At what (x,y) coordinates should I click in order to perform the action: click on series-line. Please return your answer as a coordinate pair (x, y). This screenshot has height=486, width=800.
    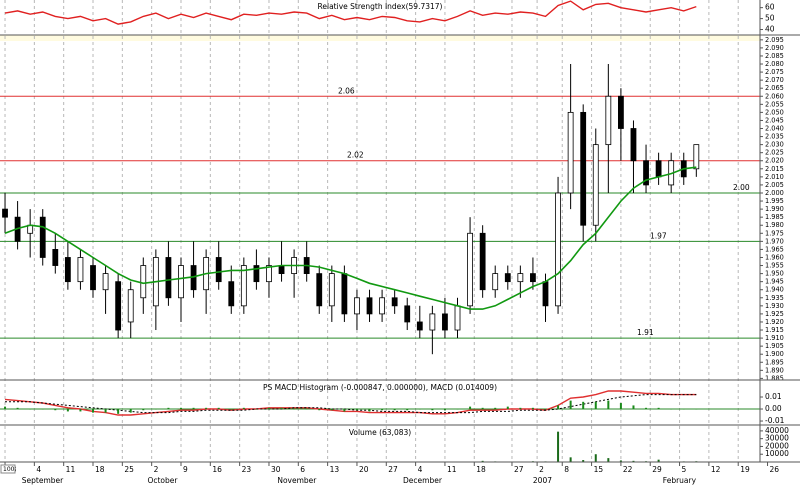
    Looking at the image, I should click on (350, 12).